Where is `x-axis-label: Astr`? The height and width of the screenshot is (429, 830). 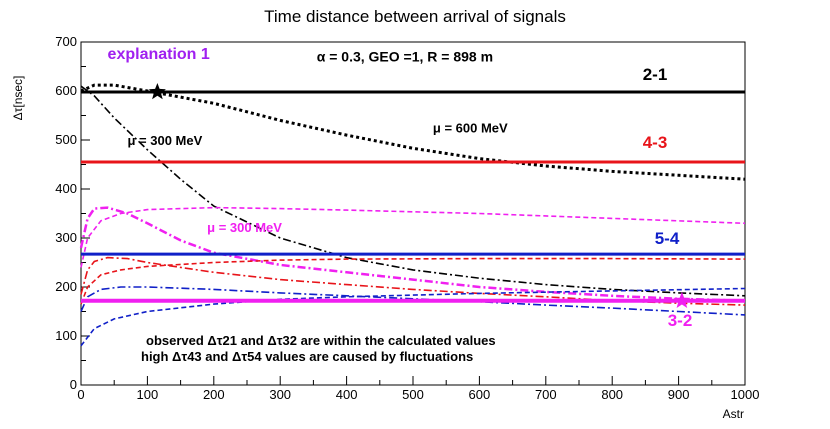 x-axis-label: Astr is located at coordinates (733, 414).